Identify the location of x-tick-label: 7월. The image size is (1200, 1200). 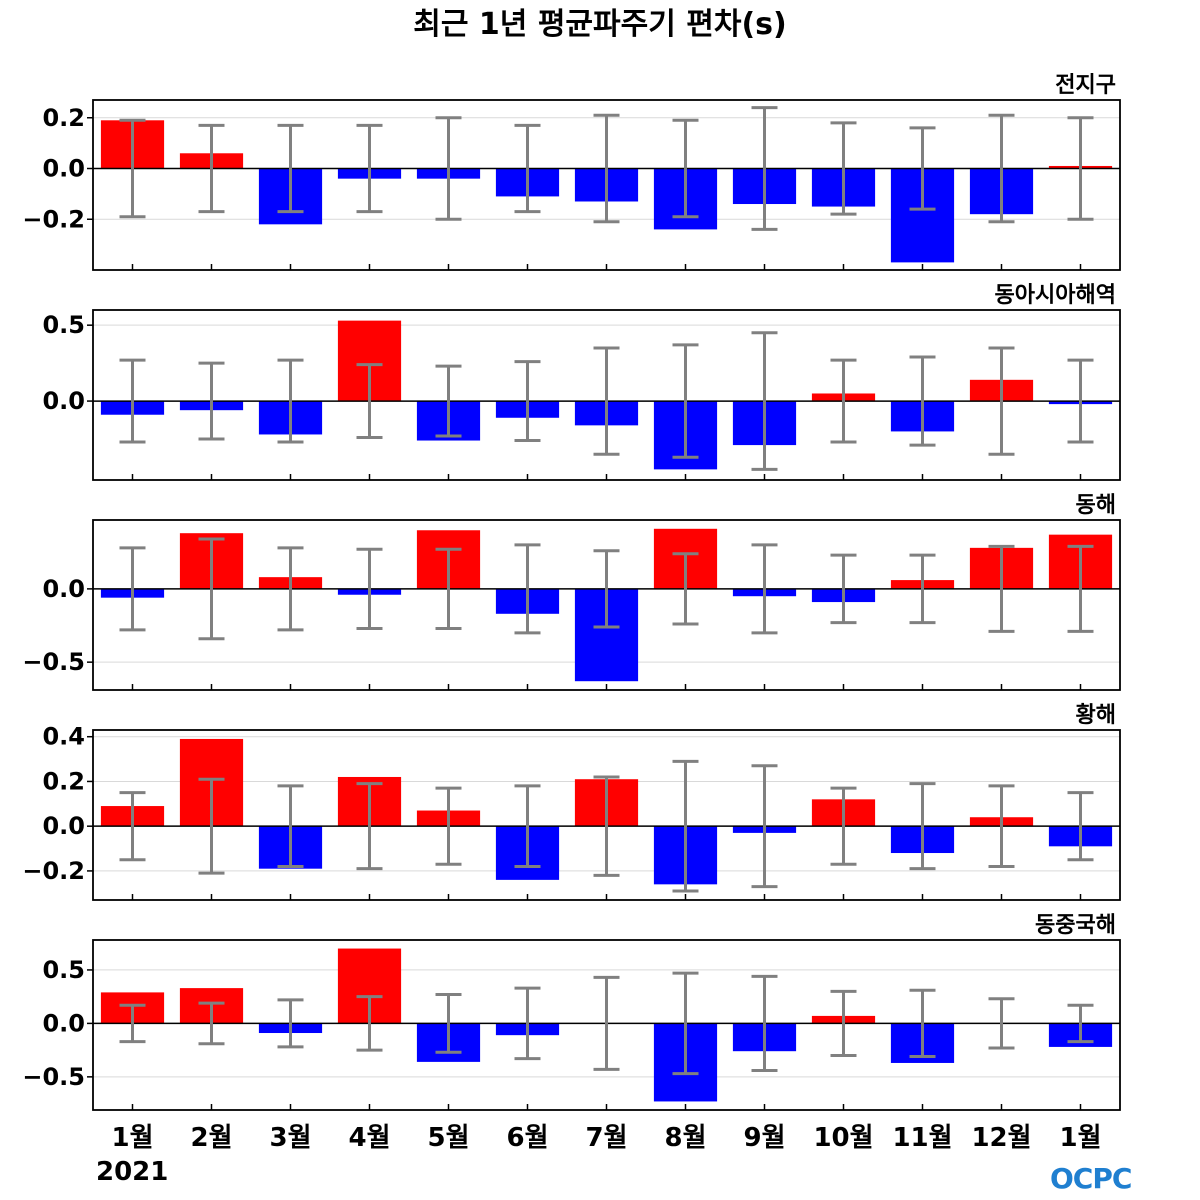
(606, 1138).